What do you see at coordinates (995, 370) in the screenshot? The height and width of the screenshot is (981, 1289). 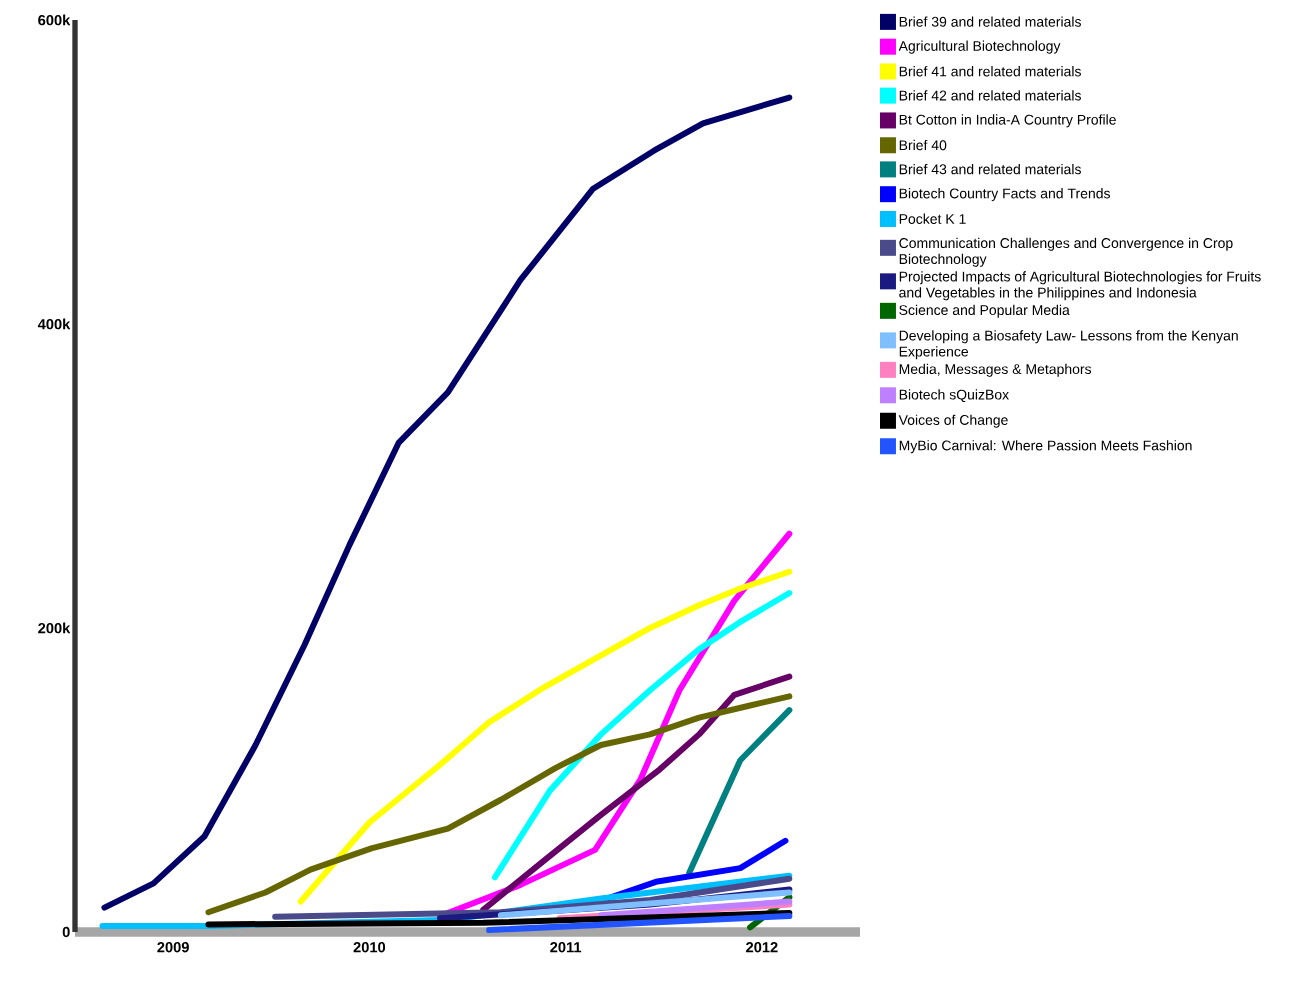 I see `legend-label: Media, Messages & Metaphors` at bounding box center [995, 370].